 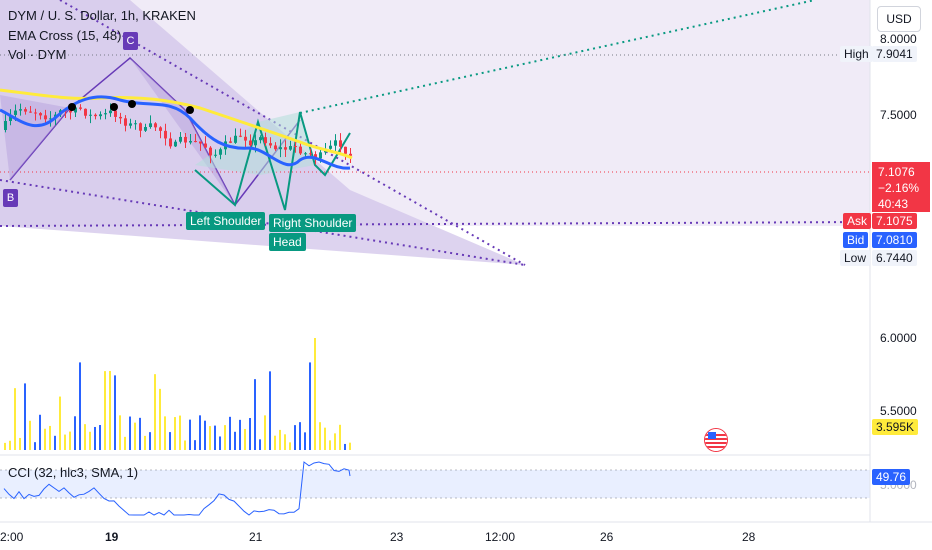 I want to click on left-shoulder-label: Left Shoulder, so click(x=226, y=221).